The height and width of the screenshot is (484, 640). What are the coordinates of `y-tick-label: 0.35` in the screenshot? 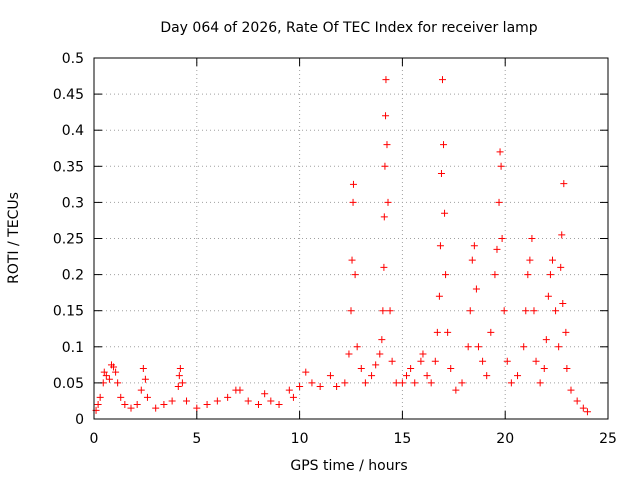 It's located at (68, 167).